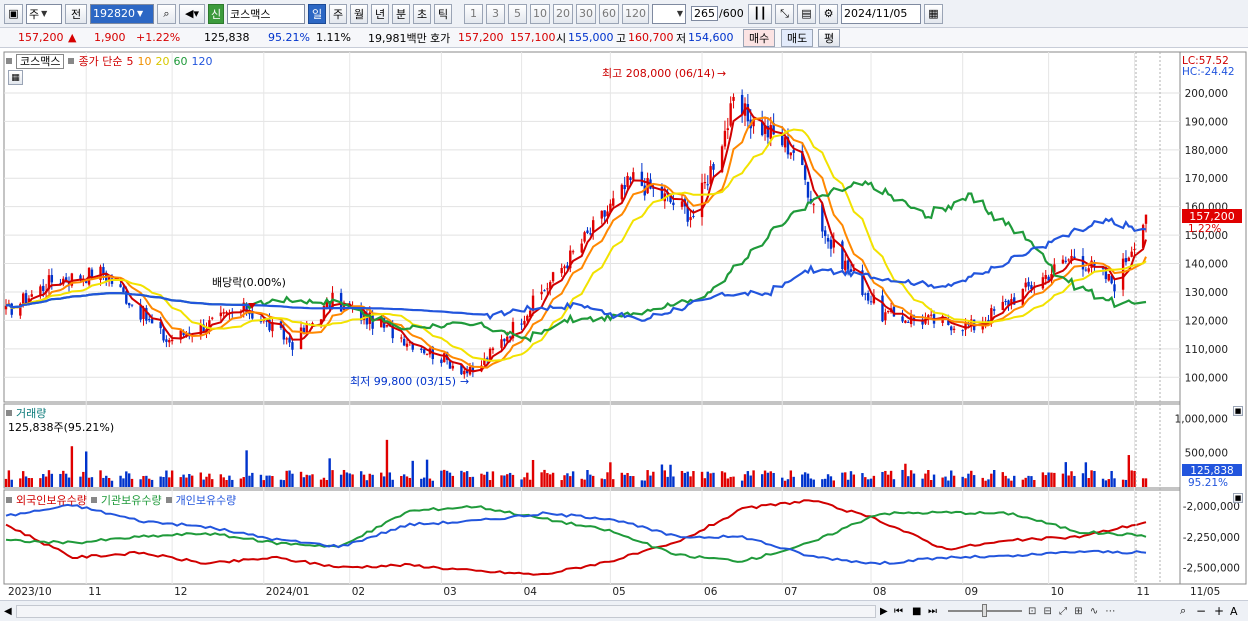 The height and width of the screenshot is (621, 1248). Describe the element at coordinates (884, 611) in the screenshot. I see `scroll-right-icon: ▶` at that location.